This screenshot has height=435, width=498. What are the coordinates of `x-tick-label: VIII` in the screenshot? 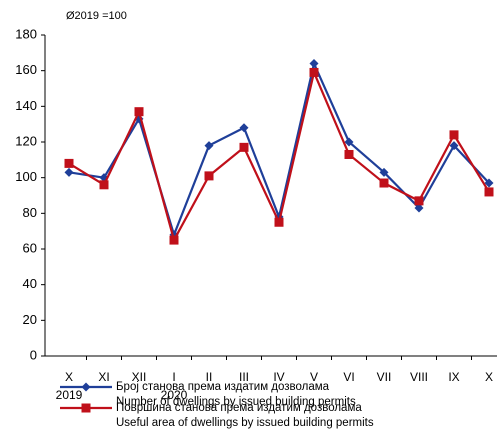 It's located at (419, 377).